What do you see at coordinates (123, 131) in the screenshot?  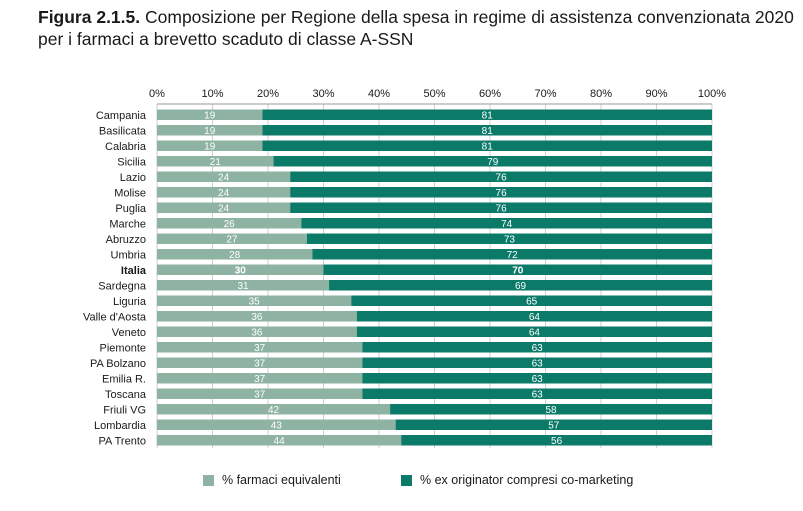 I see `category-label: Basilicata` at bounding box center [123, 131].